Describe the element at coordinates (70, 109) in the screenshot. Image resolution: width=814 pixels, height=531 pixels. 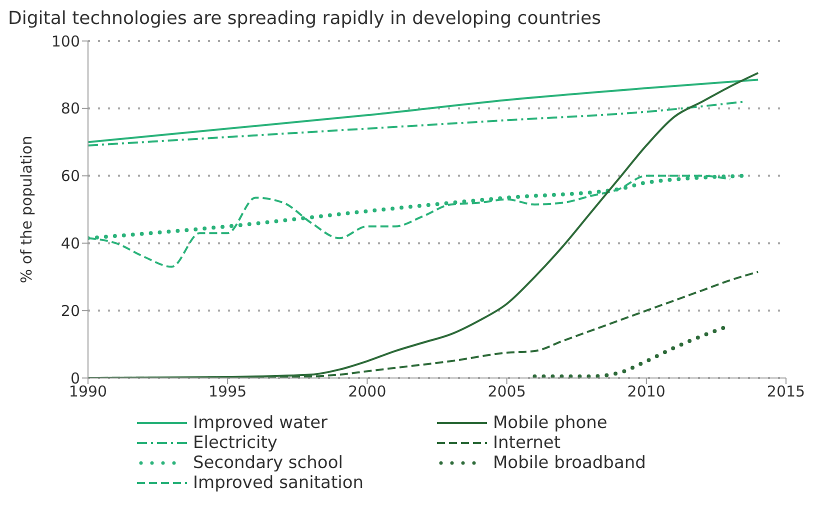
I see `y-tick-label: 80` at that location.